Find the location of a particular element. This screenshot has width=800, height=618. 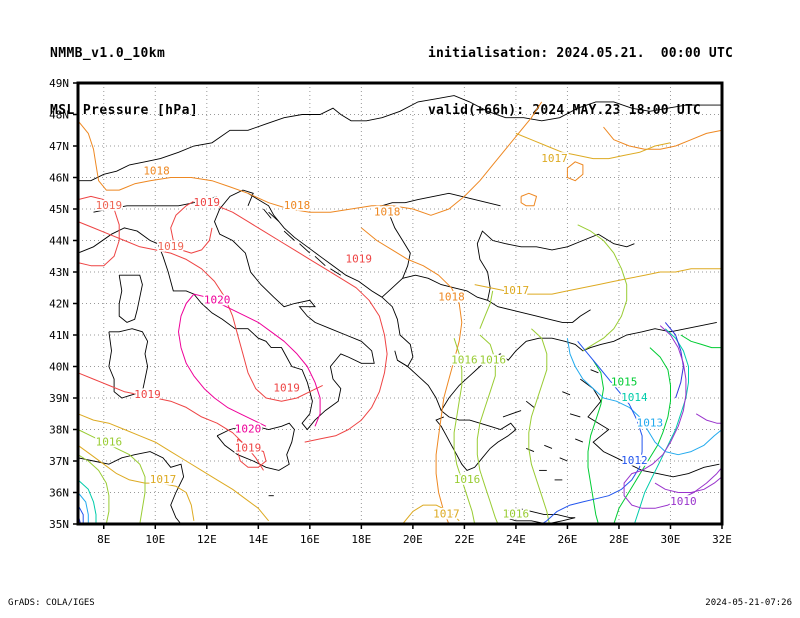

latitude-tick-label: 38N is located at coordinates (59, 430).